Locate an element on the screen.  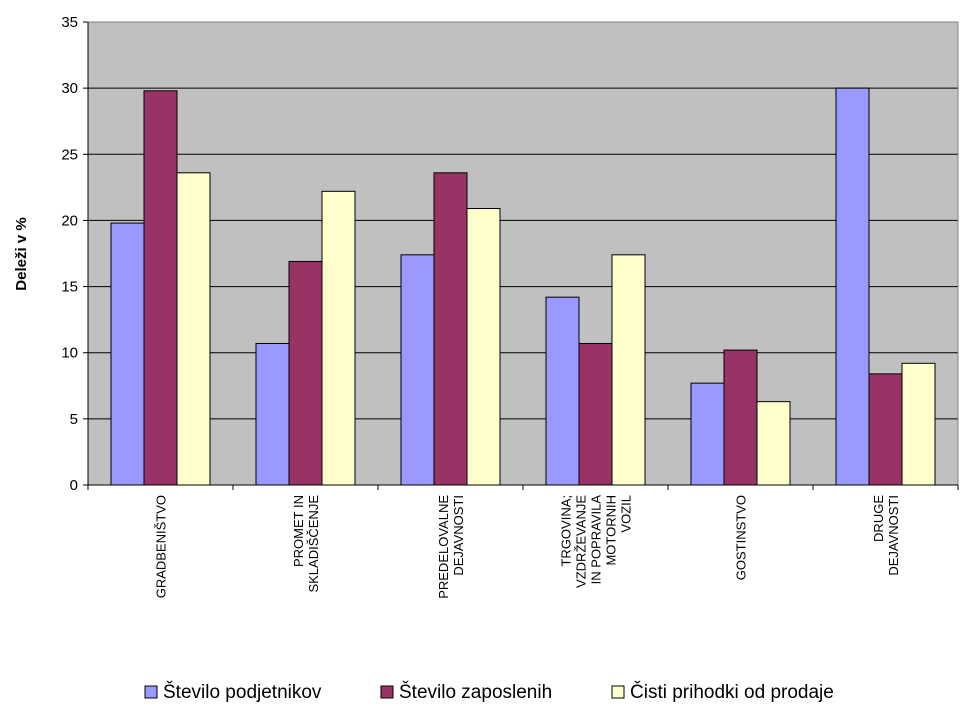
legend-label: Čisti prihodki od prodaje is located at coordinates (732, 692).